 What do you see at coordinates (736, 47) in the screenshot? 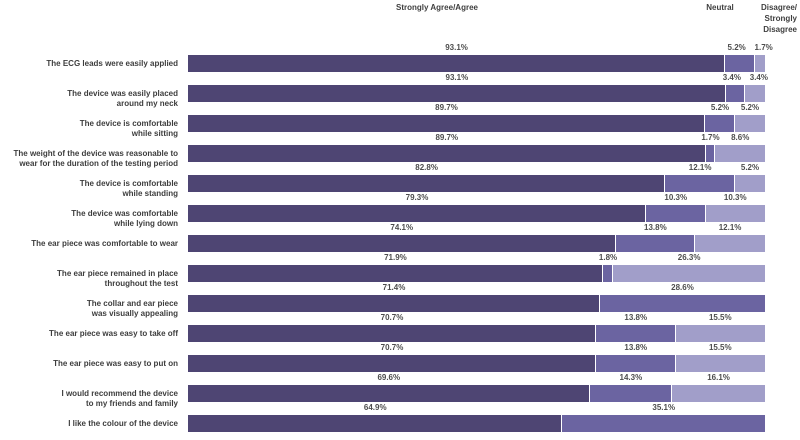
I see `value-label-neutral: 5.2%` at bounding box center [736, 47].